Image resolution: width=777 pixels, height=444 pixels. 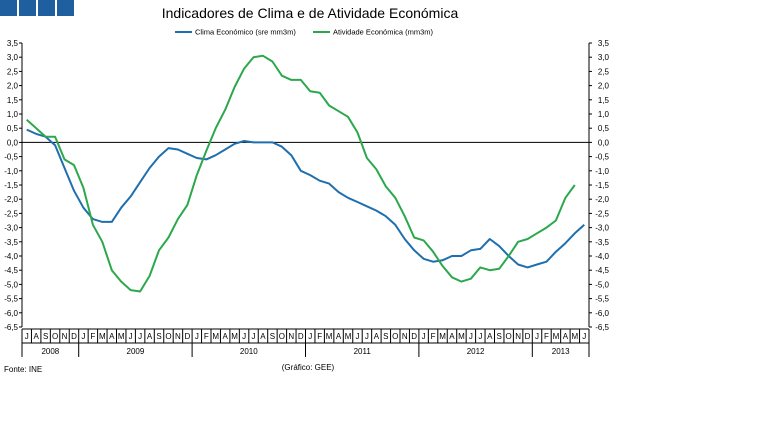 I want to click on source-note: Fonte: INE, so click(x=23, y=369).